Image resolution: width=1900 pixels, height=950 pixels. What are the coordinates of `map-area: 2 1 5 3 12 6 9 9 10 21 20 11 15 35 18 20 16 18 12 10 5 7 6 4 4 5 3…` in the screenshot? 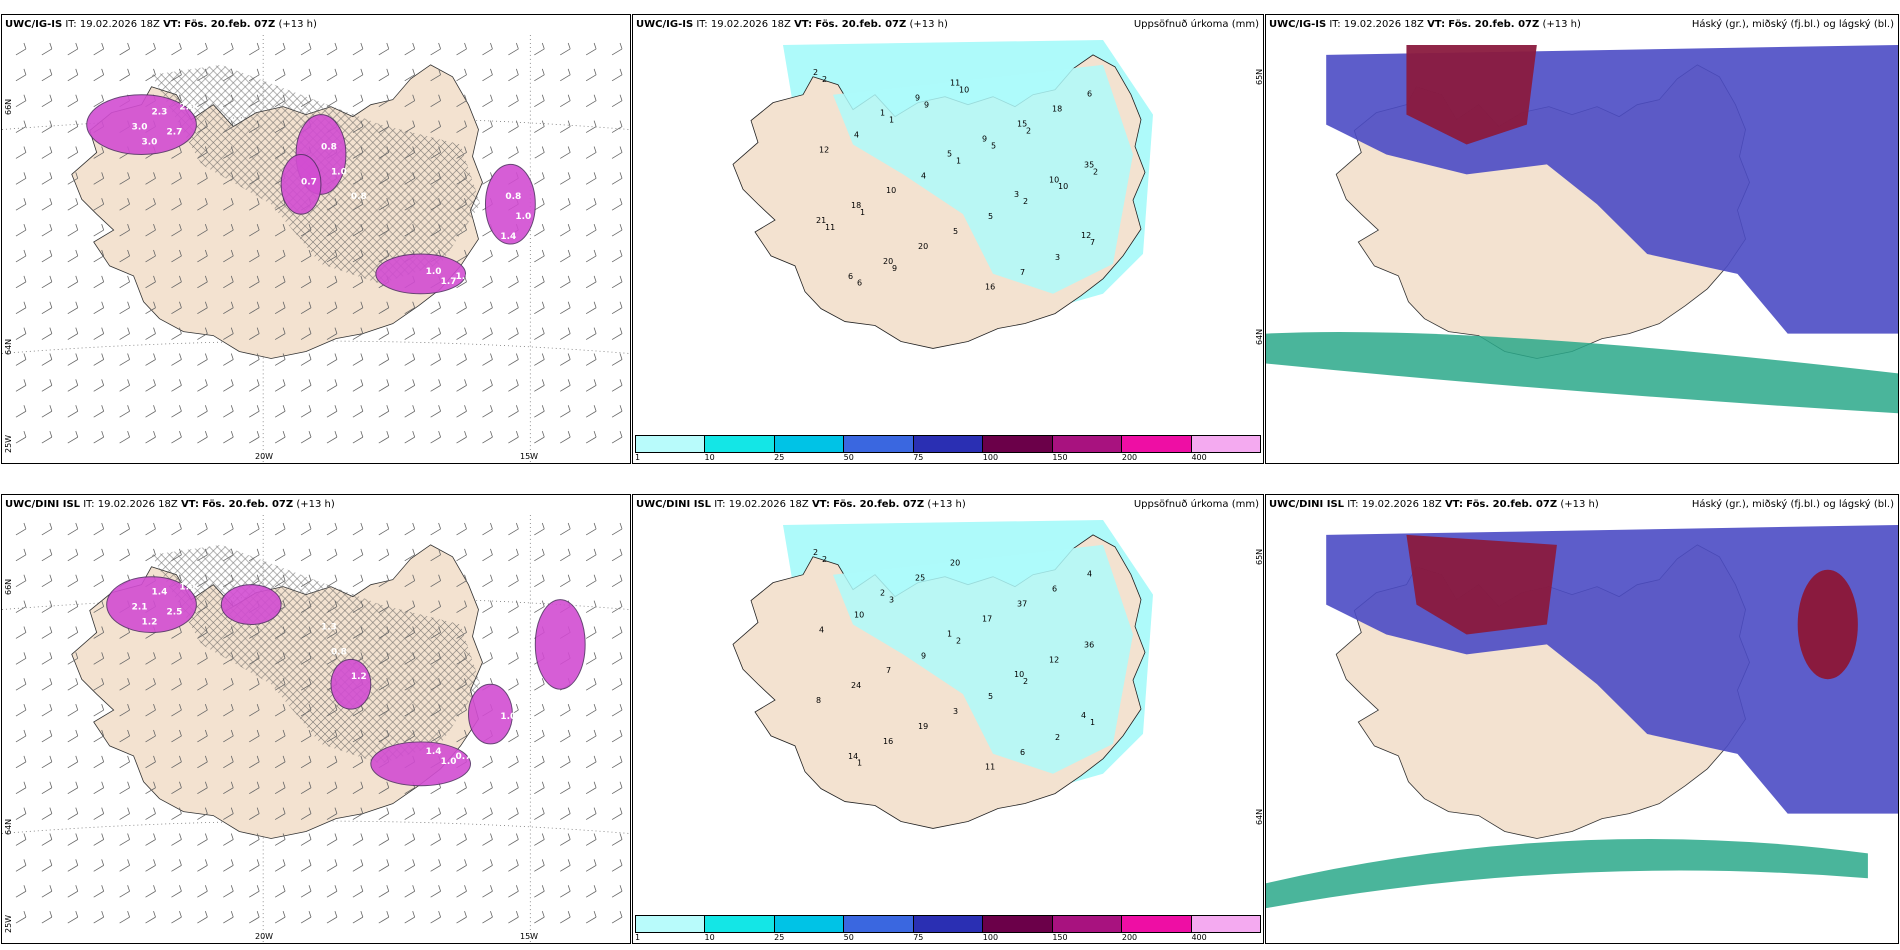 It's located at (948, 234).